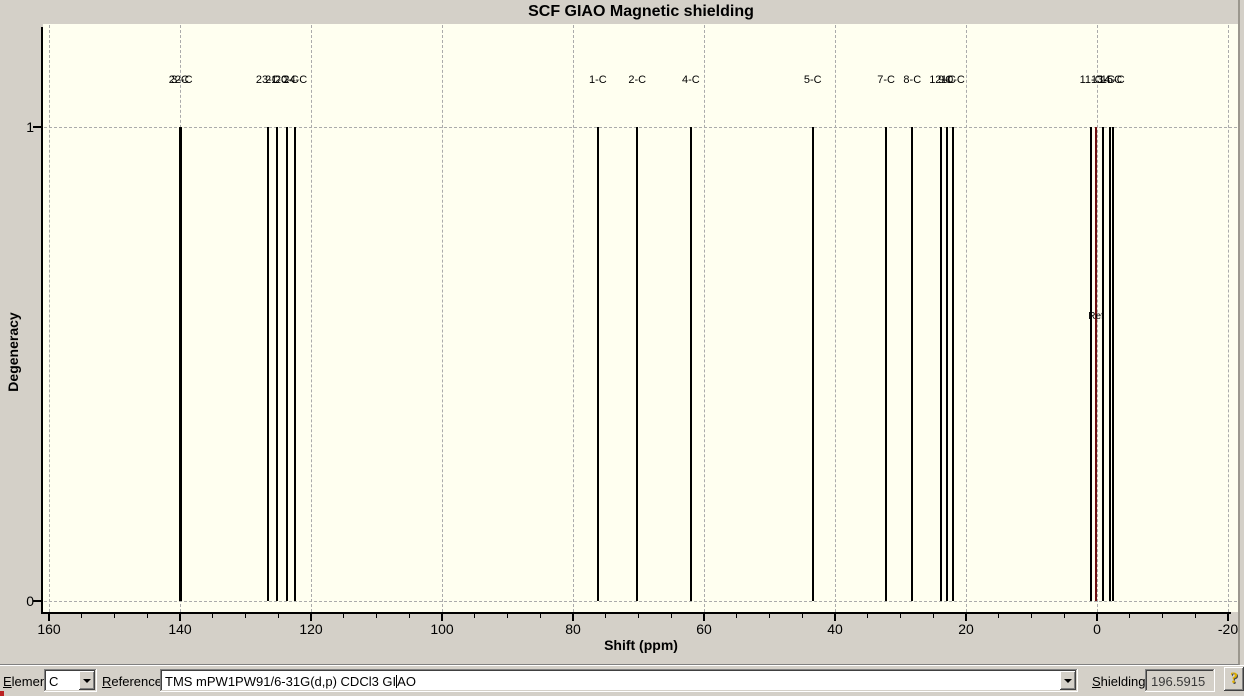  Describe the element at coordinates (1125, 681) in the screenshot. I see `shielding-label-rest: hielding:` at that location.